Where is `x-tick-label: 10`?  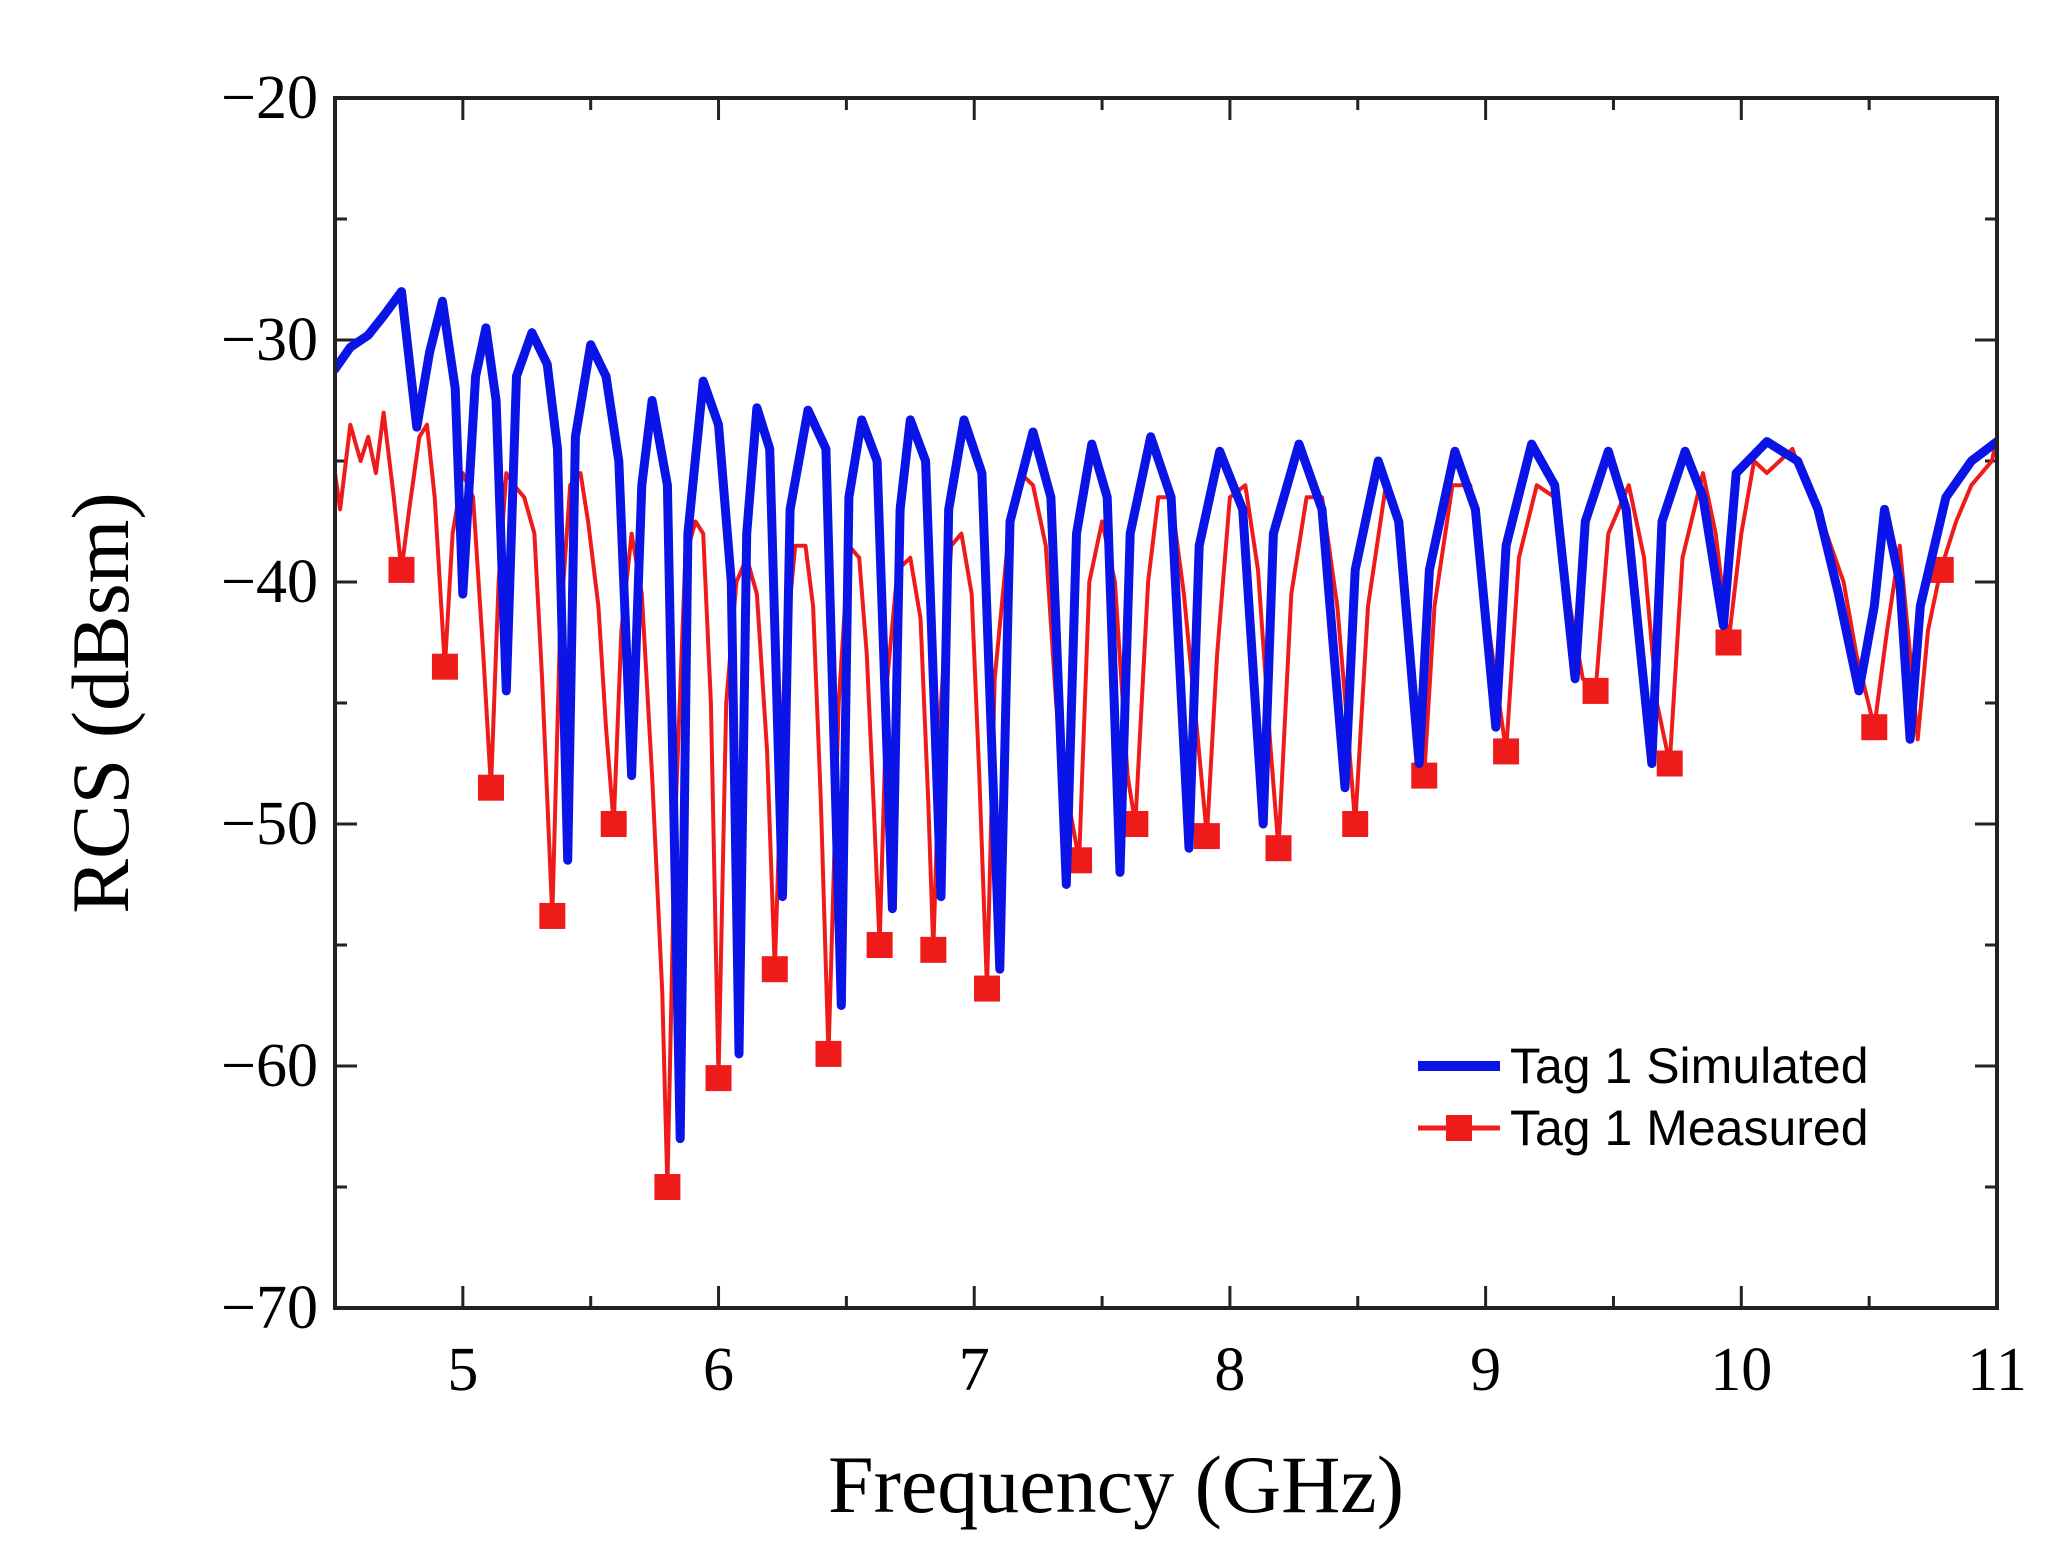
x-tick-label: 10 is located at coordinates (1741, 1370).